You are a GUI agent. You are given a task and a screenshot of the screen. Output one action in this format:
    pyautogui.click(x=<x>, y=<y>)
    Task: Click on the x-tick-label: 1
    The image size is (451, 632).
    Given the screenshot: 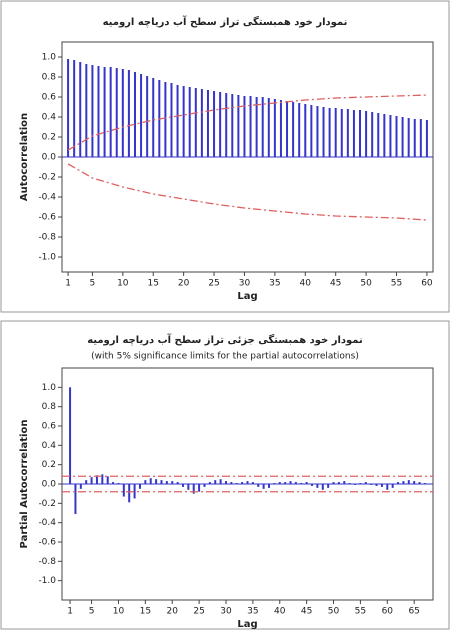 What is the action you would take?
    pyautogui.click(x=70, y=612)
    